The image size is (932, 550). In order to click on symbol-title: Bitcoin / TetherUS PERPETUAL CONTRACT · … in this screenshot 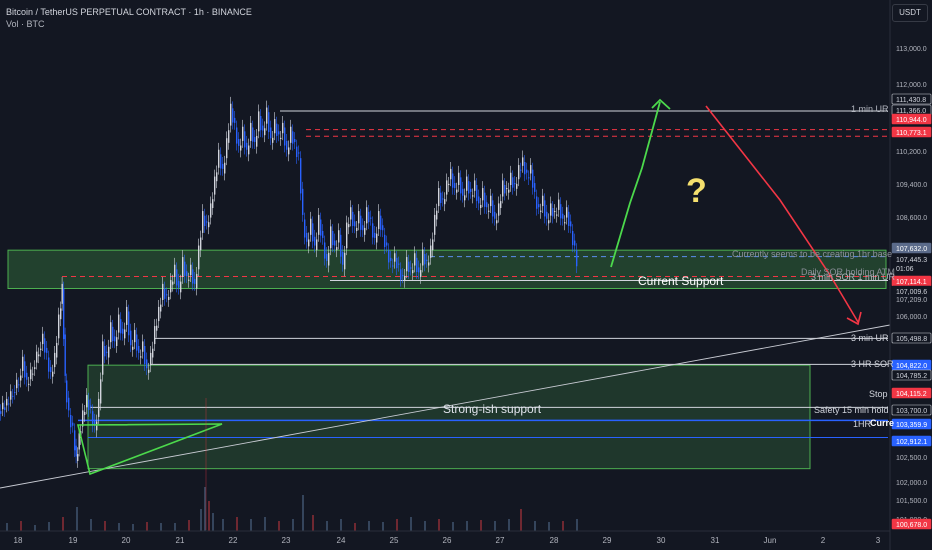, I will do `click(129, 12)`.